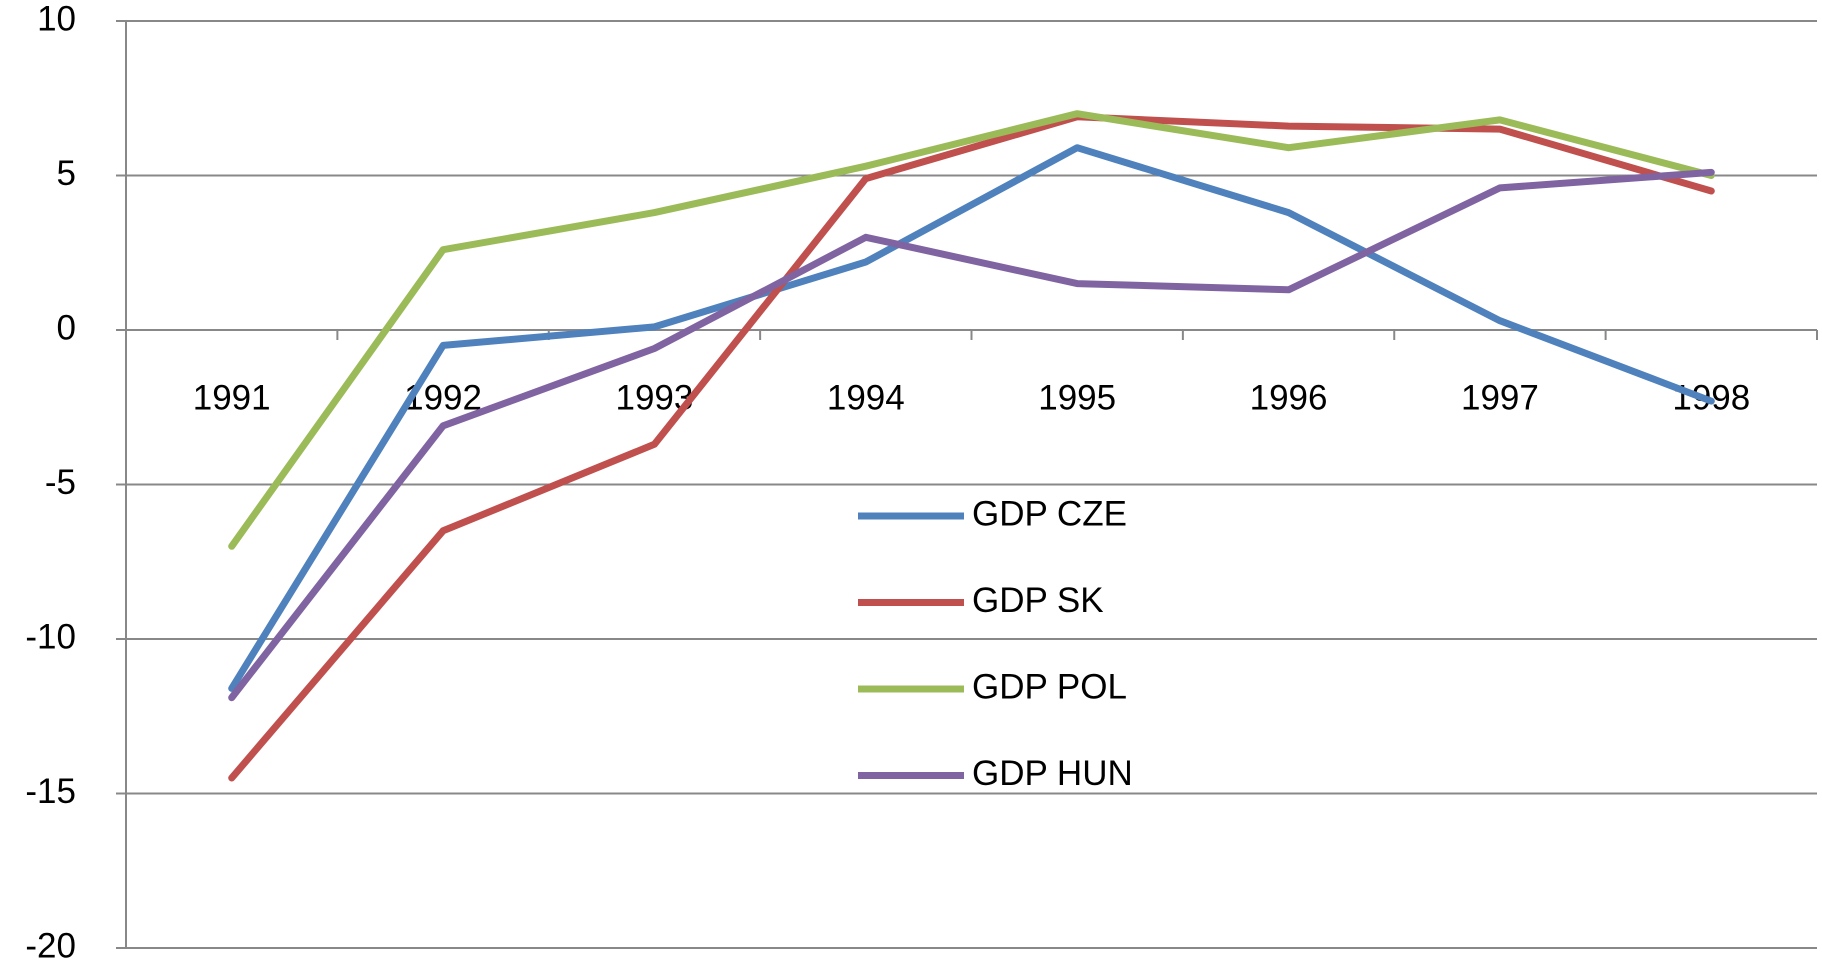 This screenshot has height=965, width=1822. Describe the element at coordinates (50, 791) in the screenshot. I see `y-tick-label: -15` at that location.